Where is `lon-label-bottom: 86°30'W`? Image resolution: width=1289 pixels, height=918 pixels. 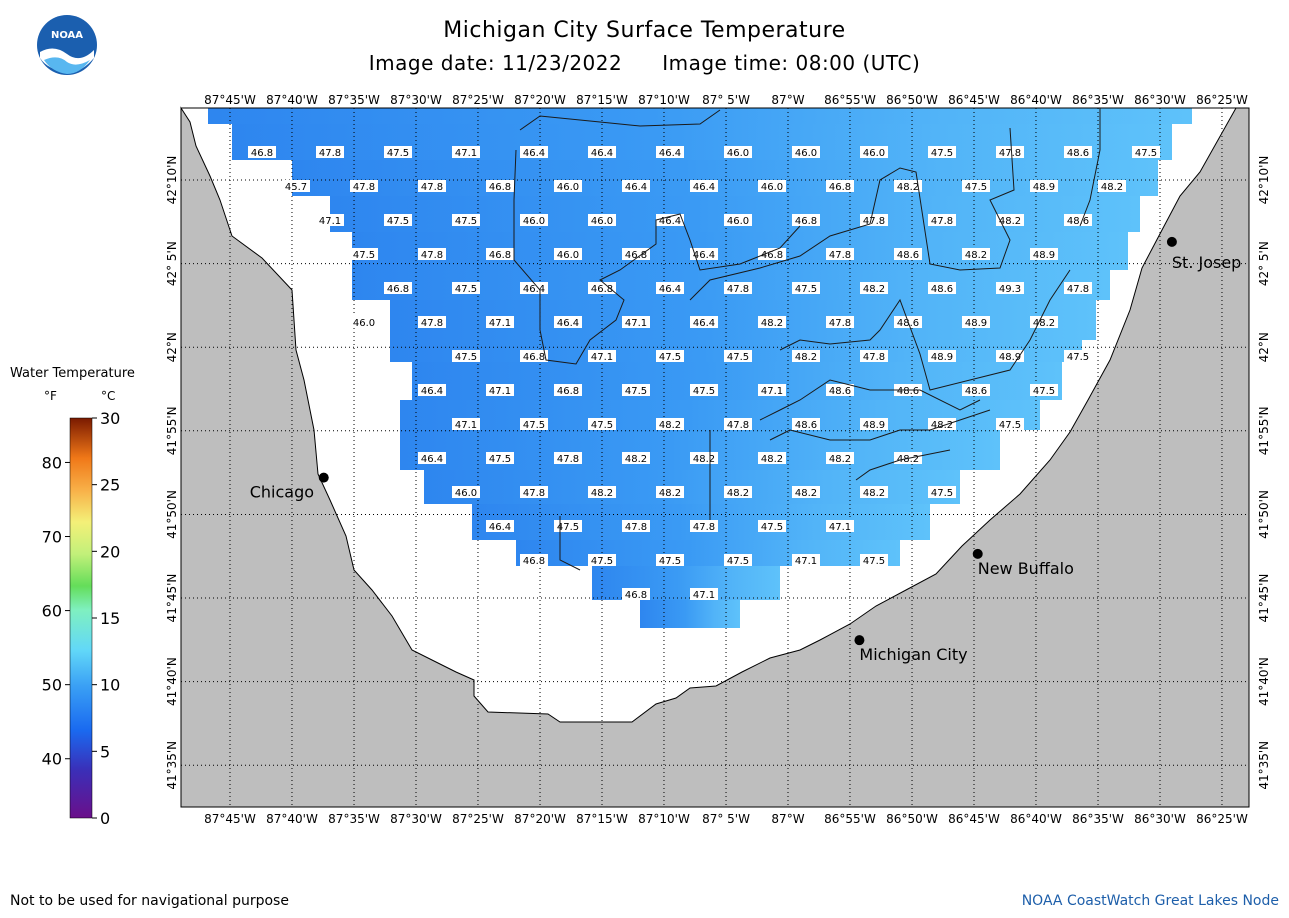
lon-label-bottom: 86°30'W is located at coordinates (1160, 819).